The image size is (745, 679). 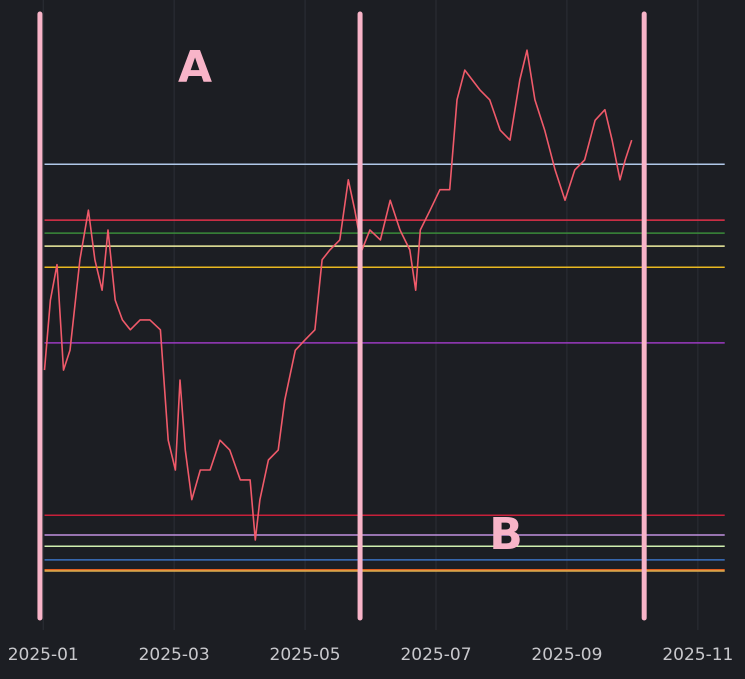 I want to click on x-tick-label: 2025-05, so click(x=305, y=655).